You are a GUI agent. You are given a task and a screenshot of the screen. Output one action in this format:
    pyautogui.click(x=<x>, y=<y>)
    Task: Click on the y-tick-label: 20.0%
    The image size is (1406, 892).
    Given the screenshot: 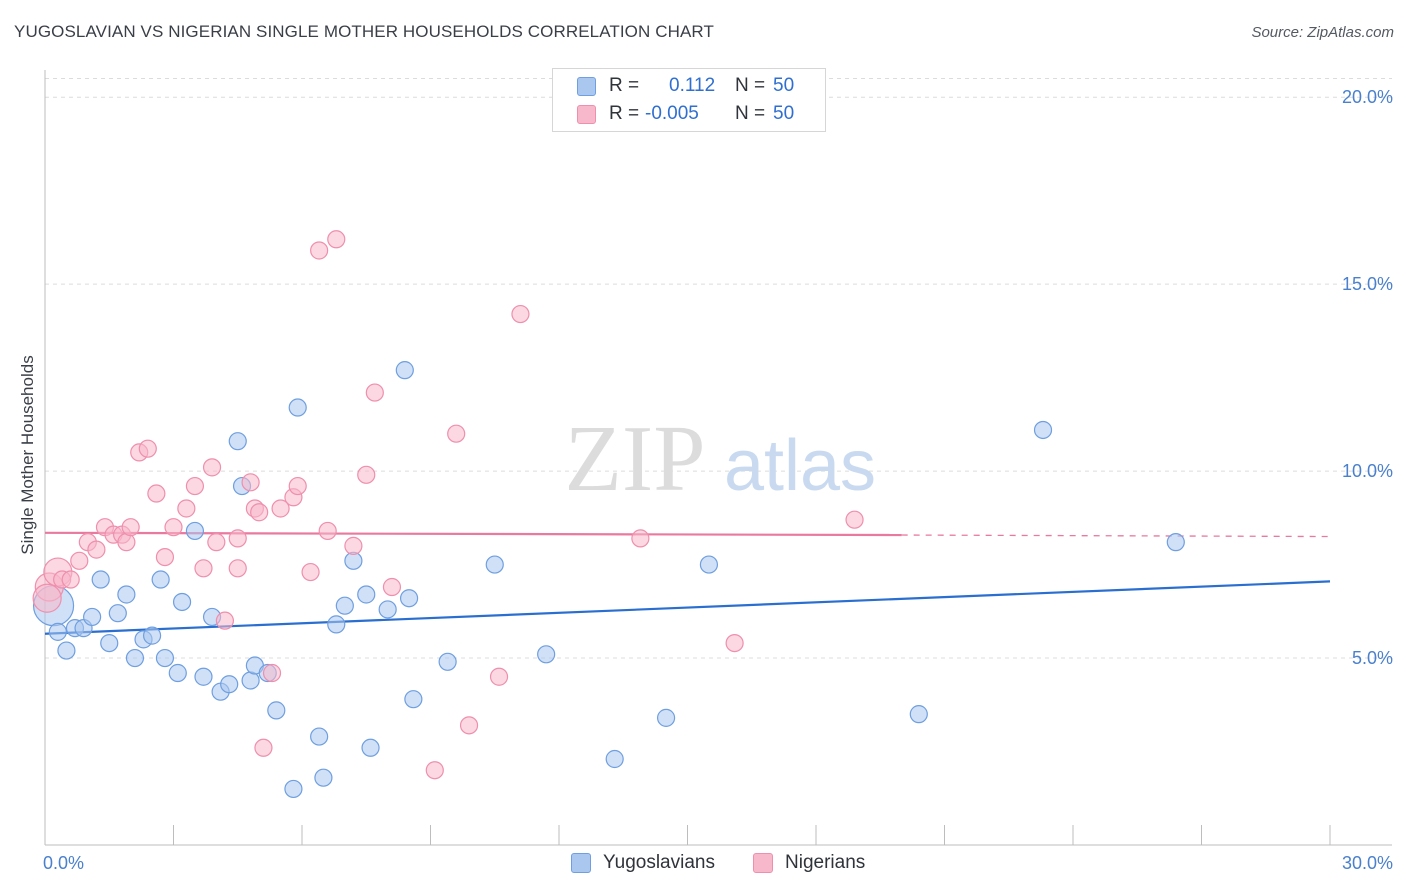 What is the action you would take?
    pyautogui.click(x=1367, y=97)
    